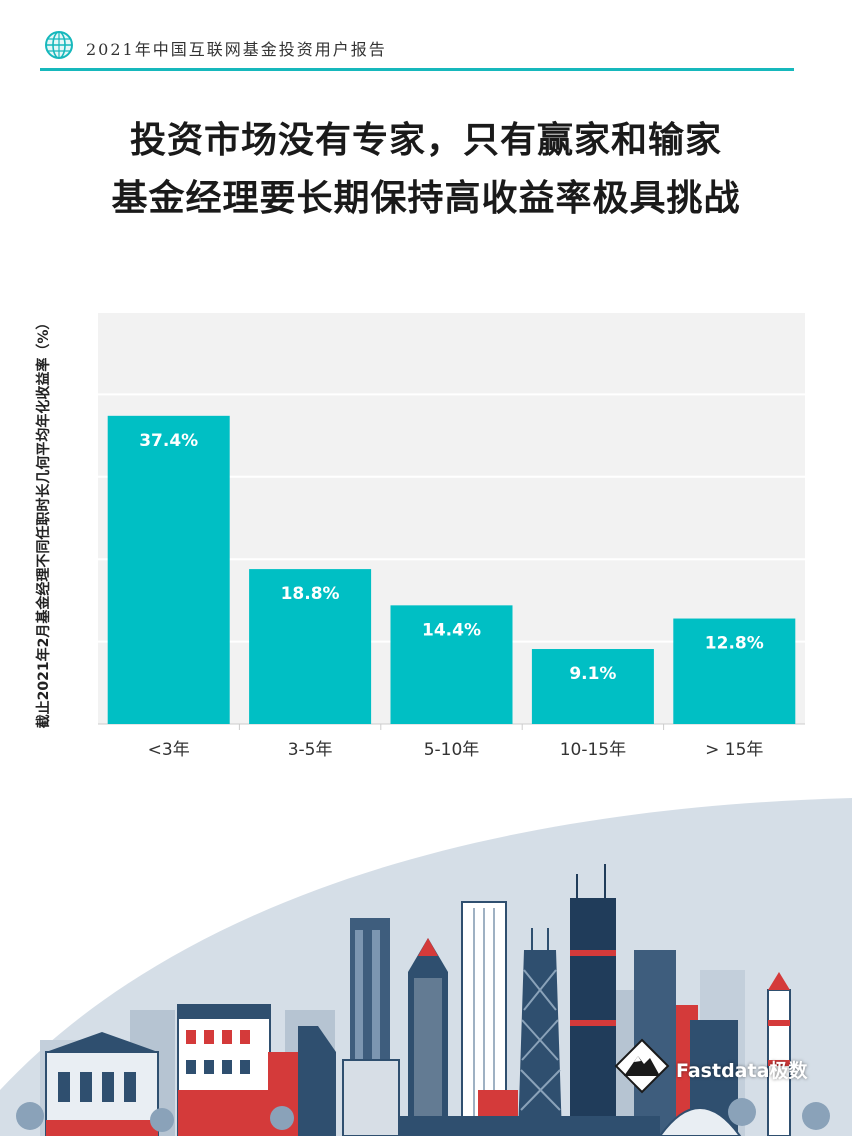 Image resolution: width=852 pixels, height=1136 pixels. I want to click on bar-value-label: 37.4%, so click(168, 441).